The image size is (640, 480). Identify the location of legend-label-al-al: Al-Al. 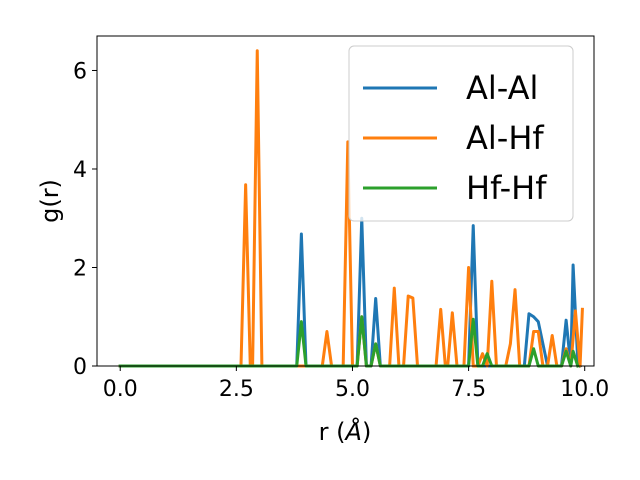
(502, 88).